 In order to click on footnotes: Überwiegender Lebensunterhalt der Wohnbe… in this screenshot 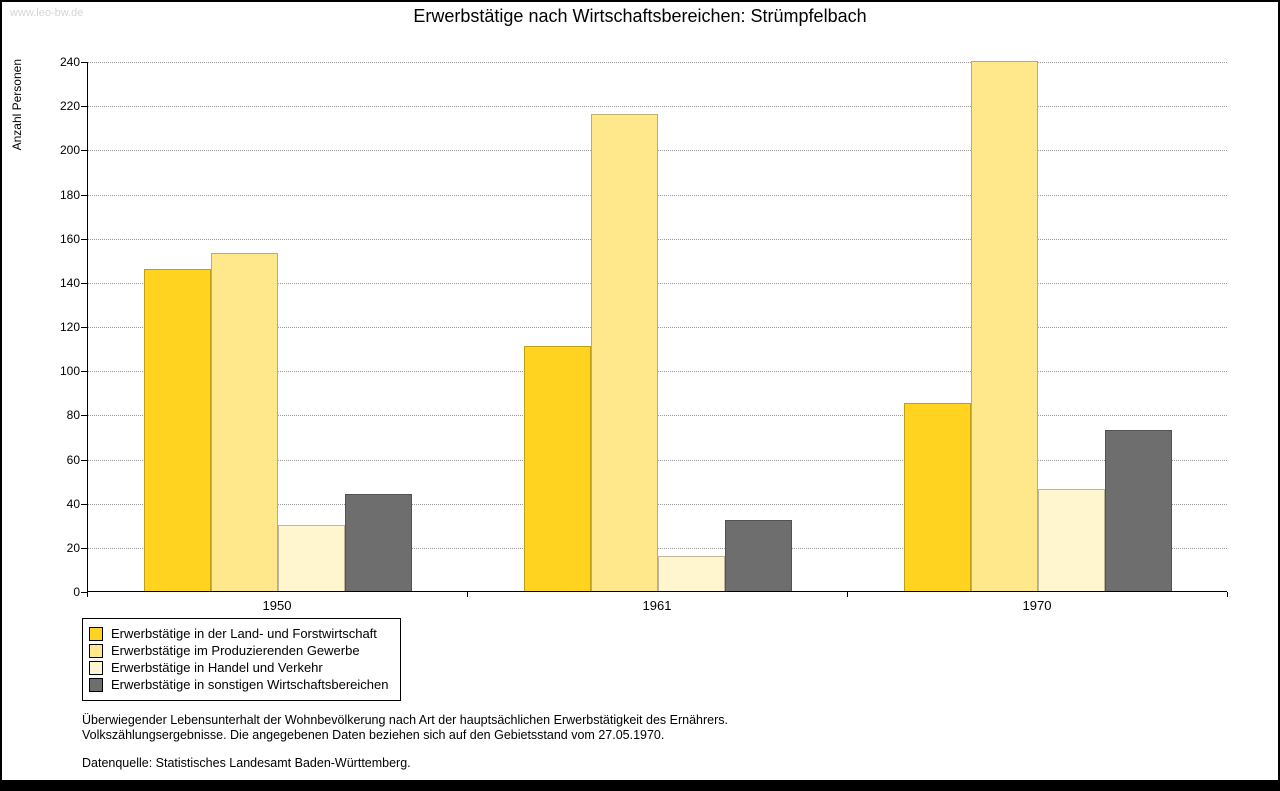, I will do `click(405, 741)`.